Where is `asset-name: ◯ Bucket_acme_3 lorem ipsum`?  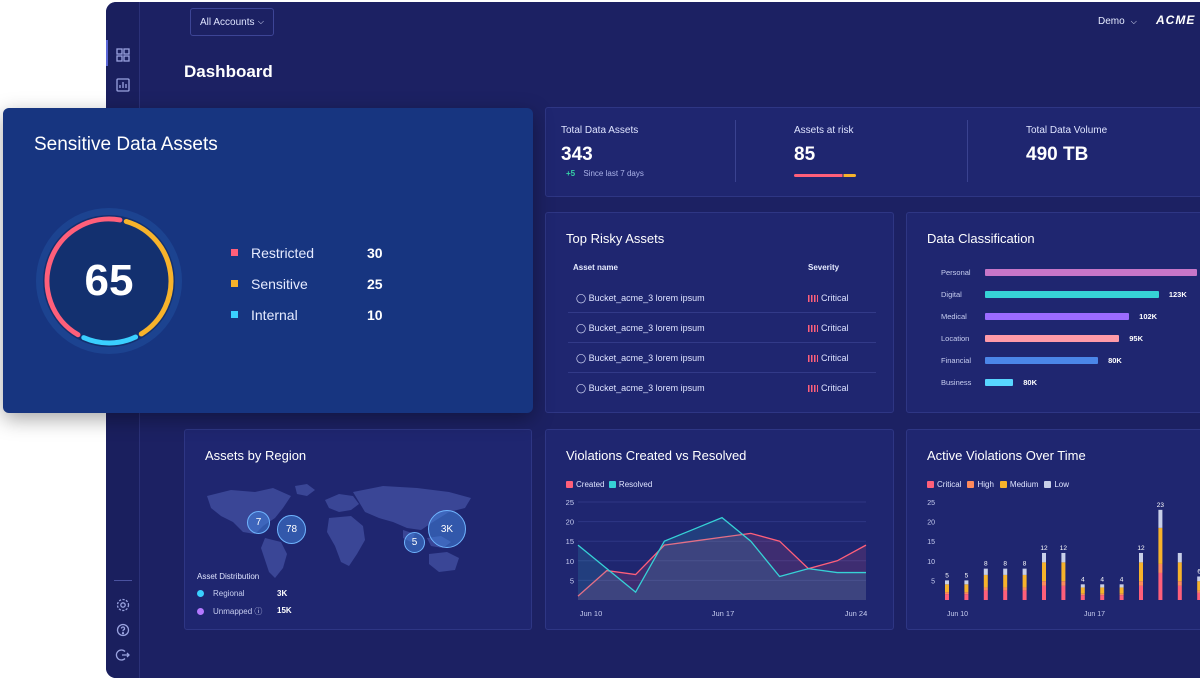
asset-name: ◯ Bucket_acme_3 lorem ipsum is located at coordinates (640, 358).